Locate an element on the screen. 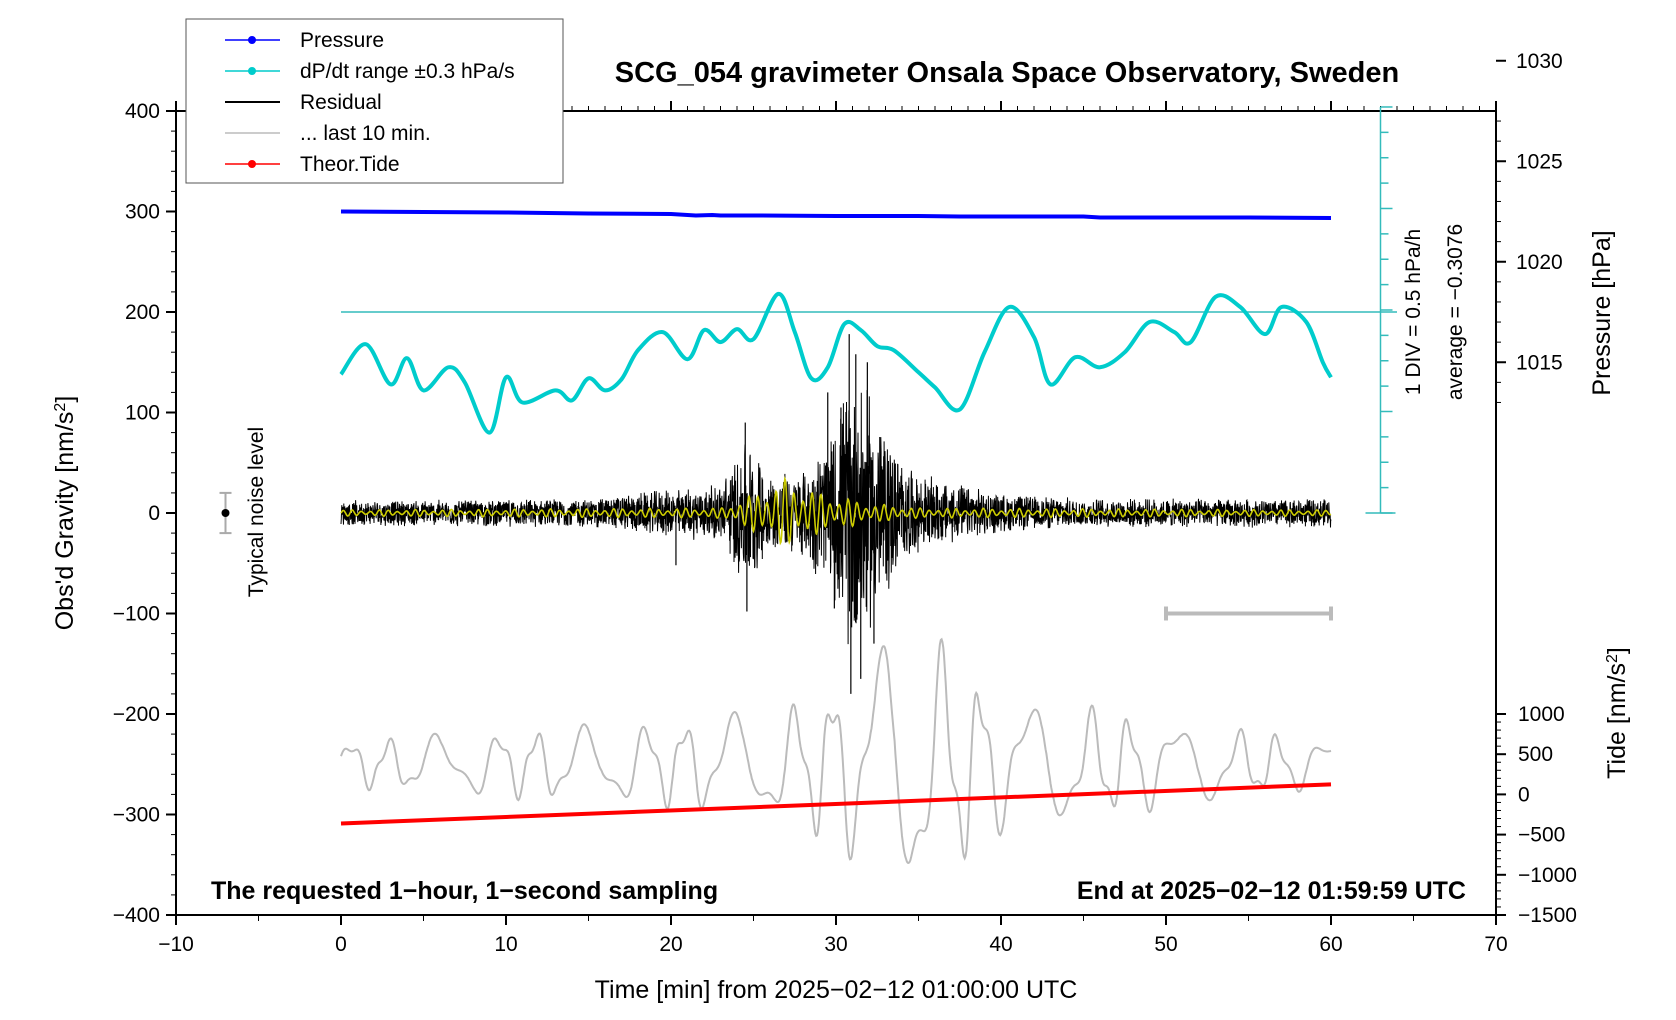  pressure-tick-label-1: 1020 is located at coordinates (1539, 262).